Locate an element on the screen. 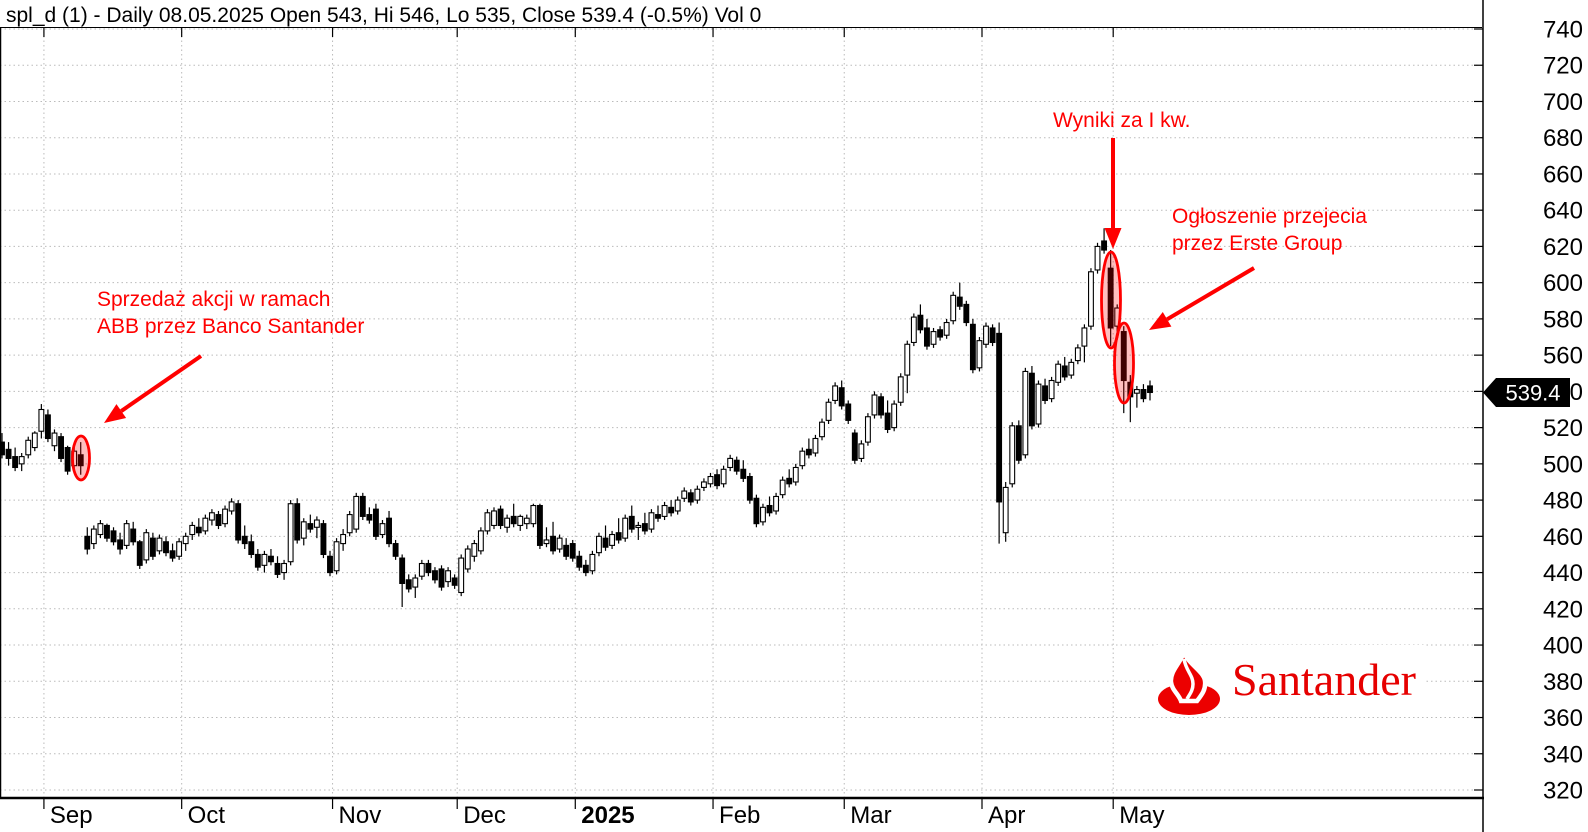 This screenshot has width=1588, height=832. price-axis-label: 600 is located at coordinates (1563, 283).